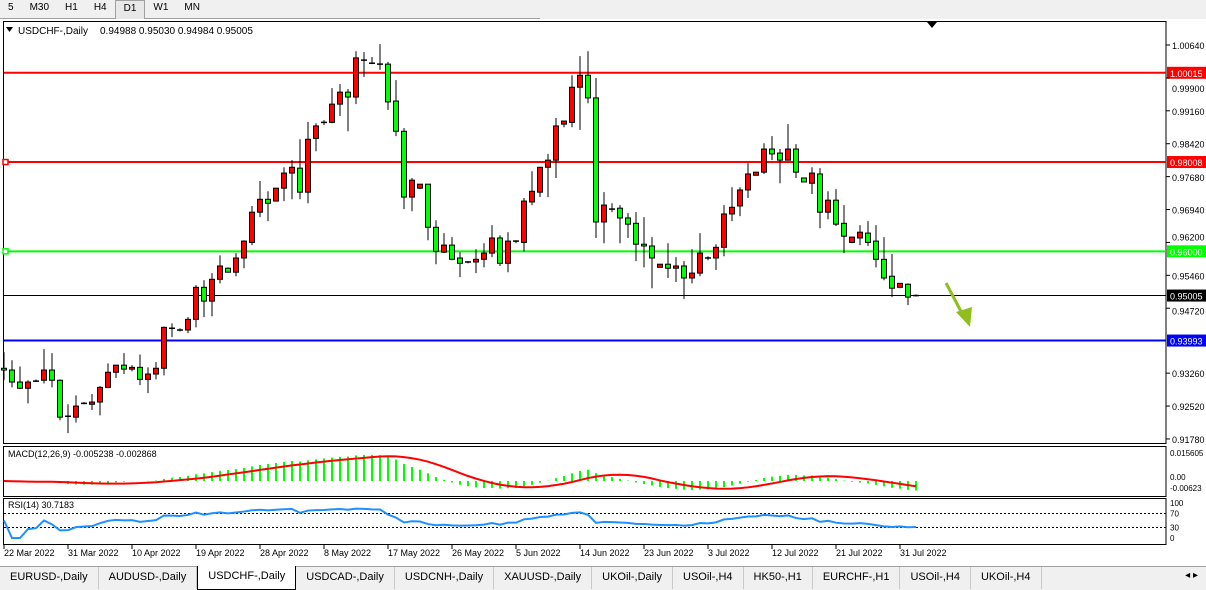 The height and width of the screenshot is (590, 1206). What do you see at coordinates (192, 7) in the screenshot?
I see `timeframe-mn: MN` at bounding box center [192, 7].